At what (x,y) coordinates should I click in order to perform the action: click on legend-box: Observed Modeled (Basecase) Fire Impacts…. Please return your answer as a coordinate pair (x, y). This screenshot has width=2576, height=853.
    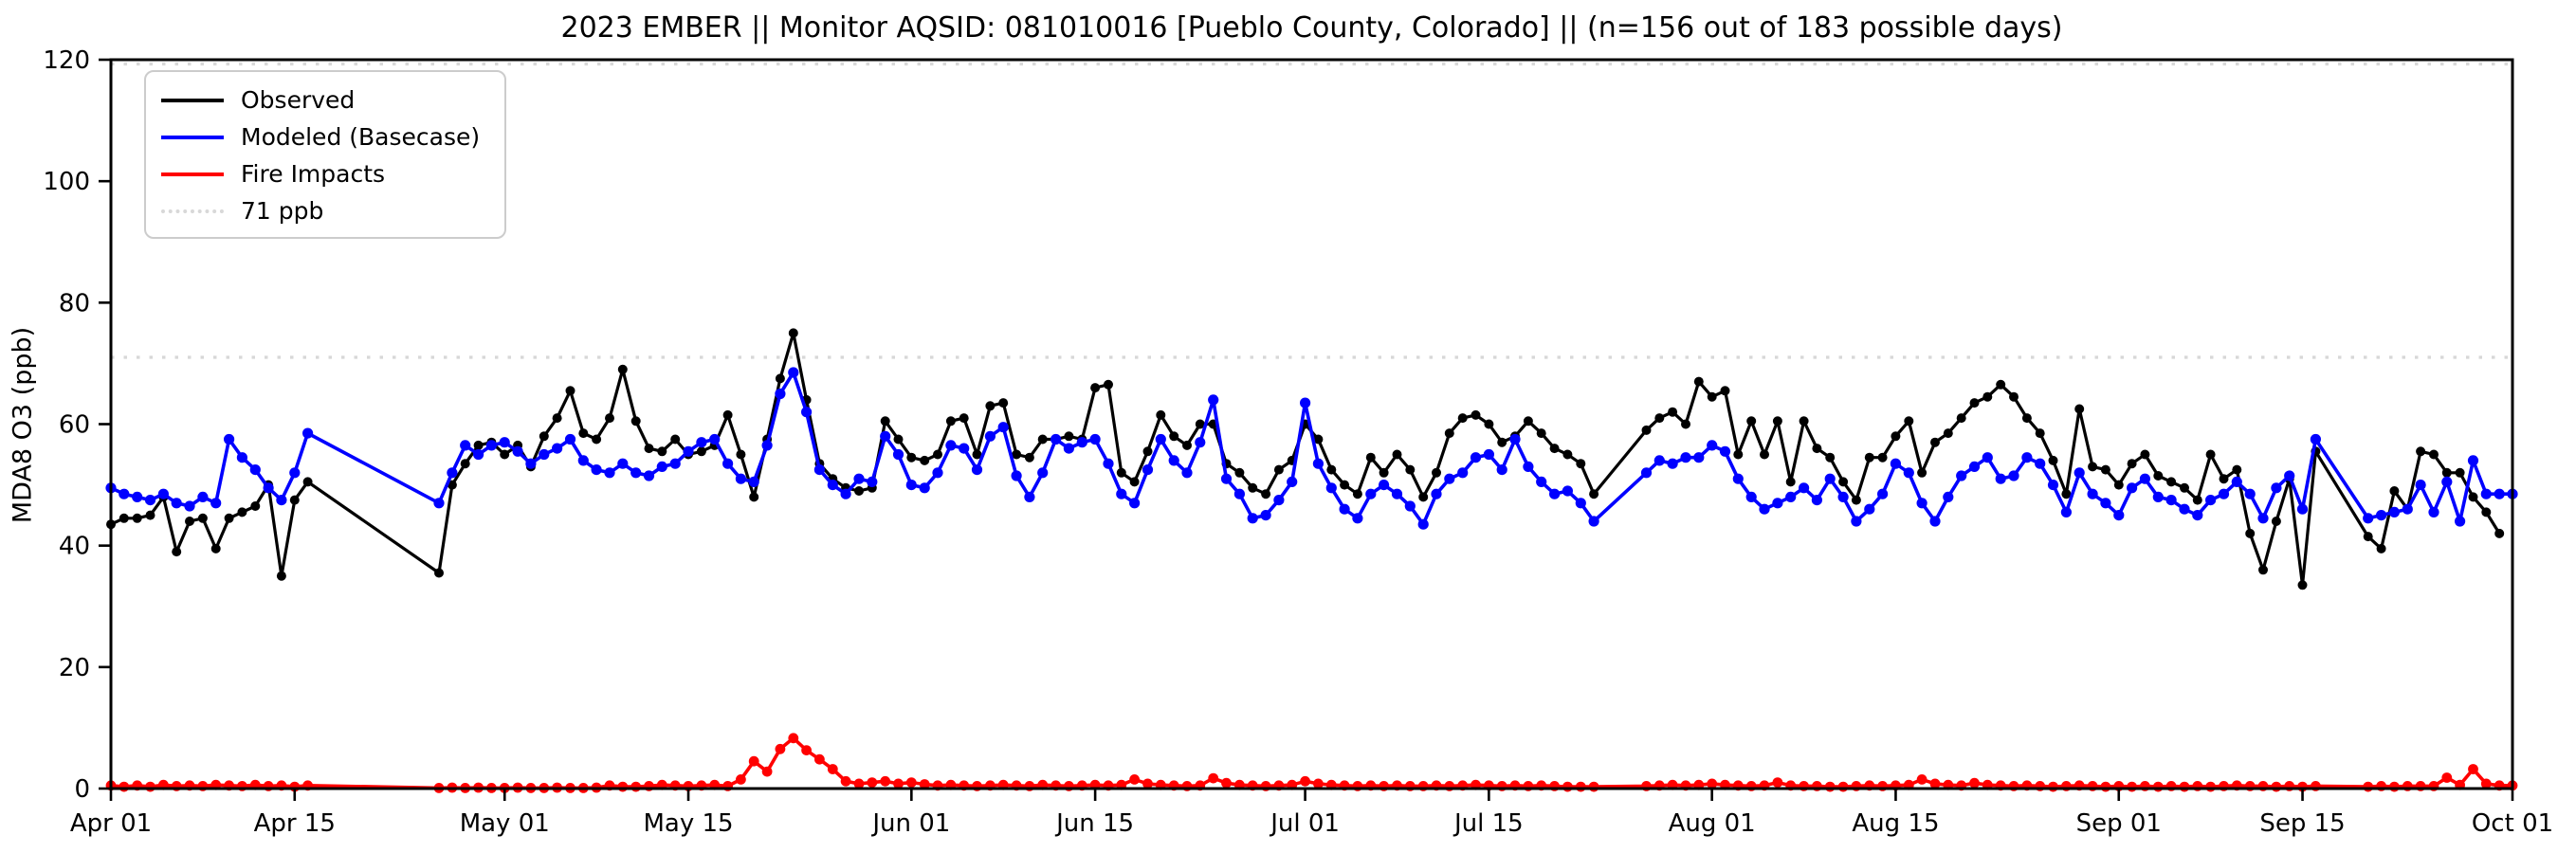
    Looking at the image, I should click on (325, 154).